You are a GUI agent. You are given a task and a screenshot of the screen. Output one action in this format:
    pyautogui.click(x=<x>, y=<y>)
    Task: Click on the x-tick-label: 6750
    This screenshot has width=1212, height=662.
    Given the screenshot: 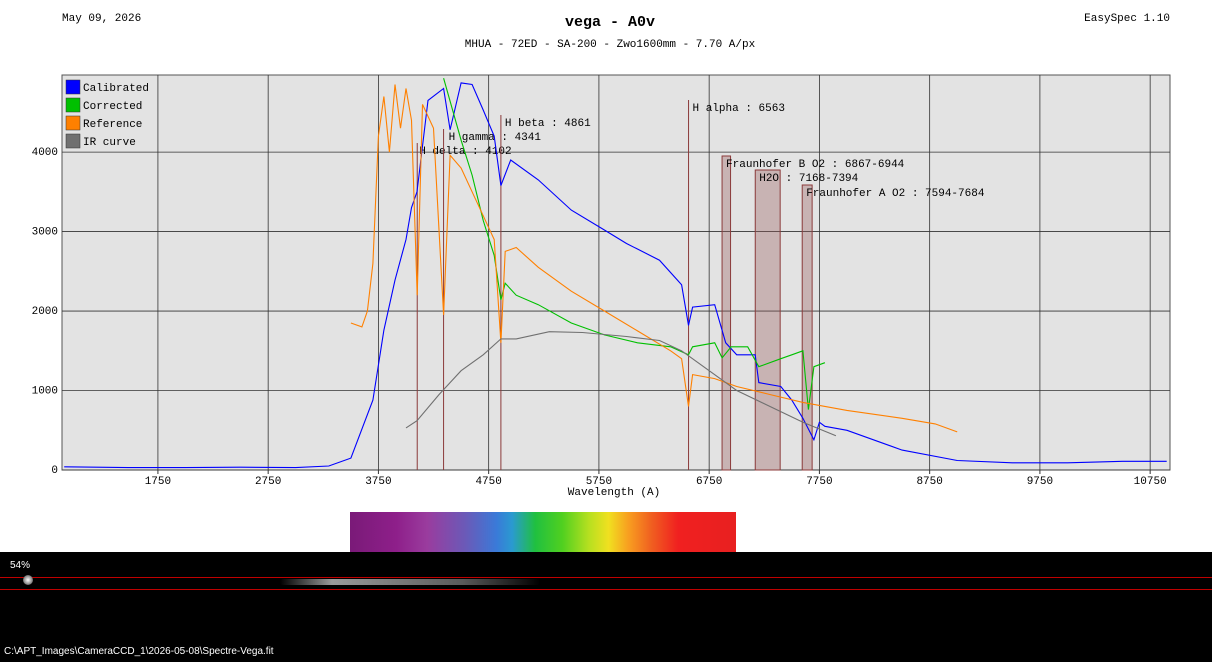 What is the action you would take?
    pyautogui.click(x=709, y=482)
    